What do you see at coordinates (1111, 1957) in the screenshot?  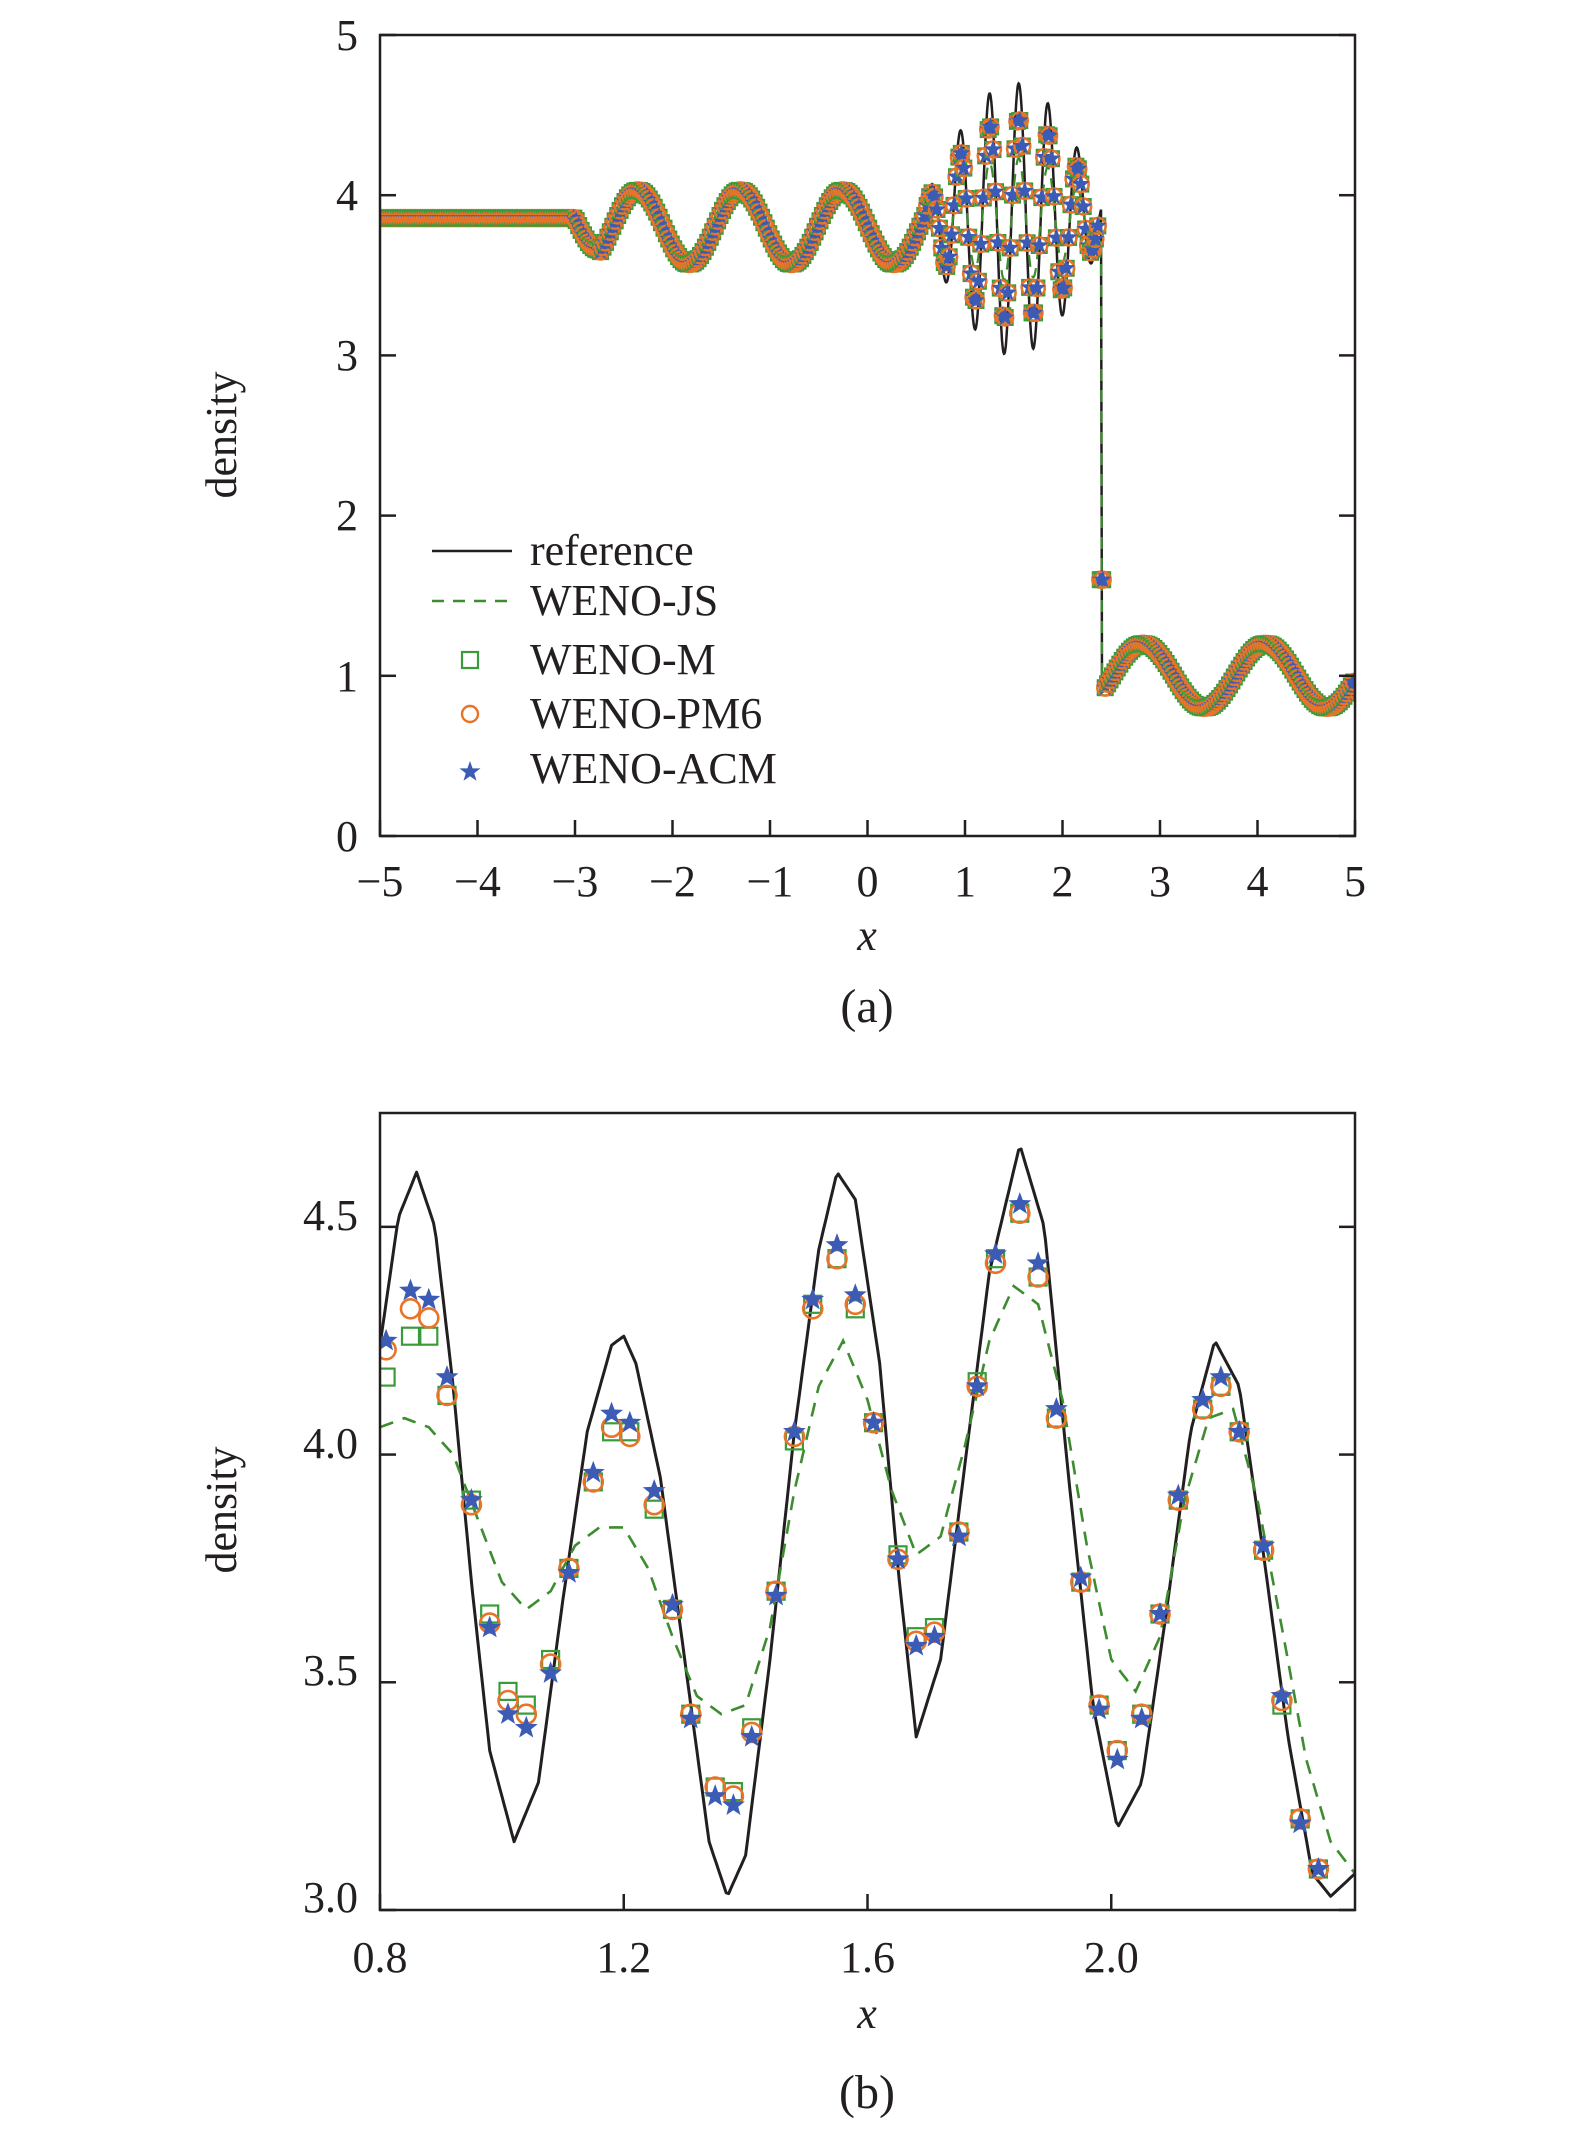 I see `panel-b-xtick-label: 2.0` at bounding box center [1111, 1957].